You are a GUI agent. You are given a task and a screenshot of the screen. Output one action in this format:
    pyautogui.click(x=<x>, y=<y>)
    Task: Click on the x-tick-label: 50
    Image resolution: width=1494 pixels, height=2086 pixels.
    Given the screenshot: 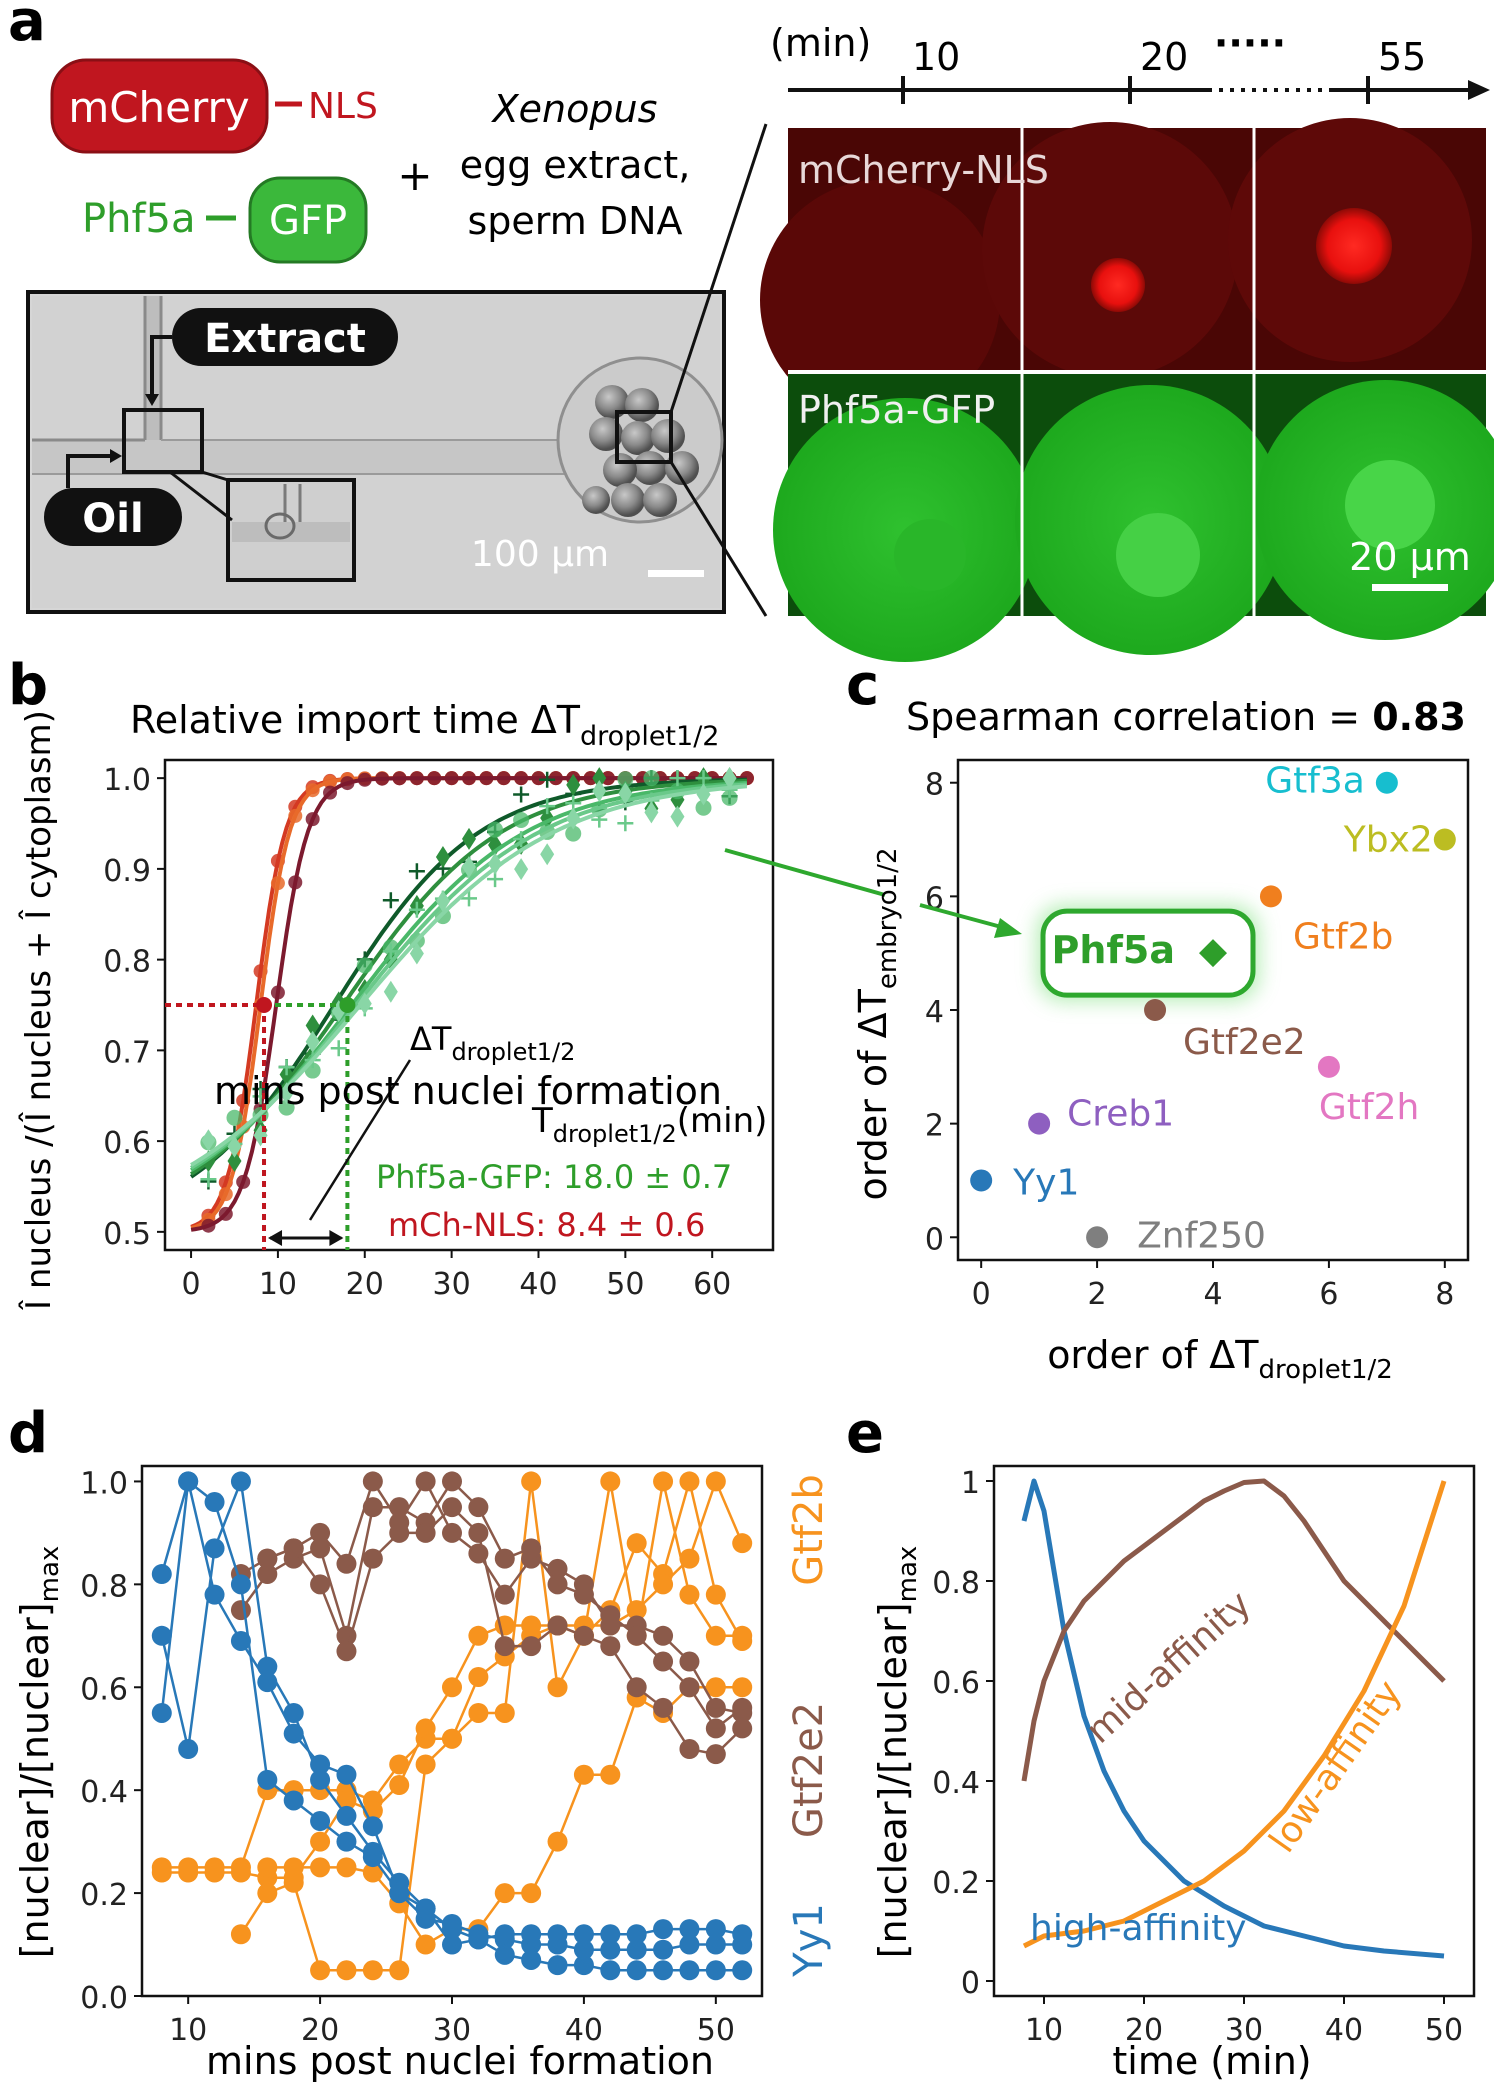 What is the action you would take?
    pyautogui.click(x=716, y=2030)
    